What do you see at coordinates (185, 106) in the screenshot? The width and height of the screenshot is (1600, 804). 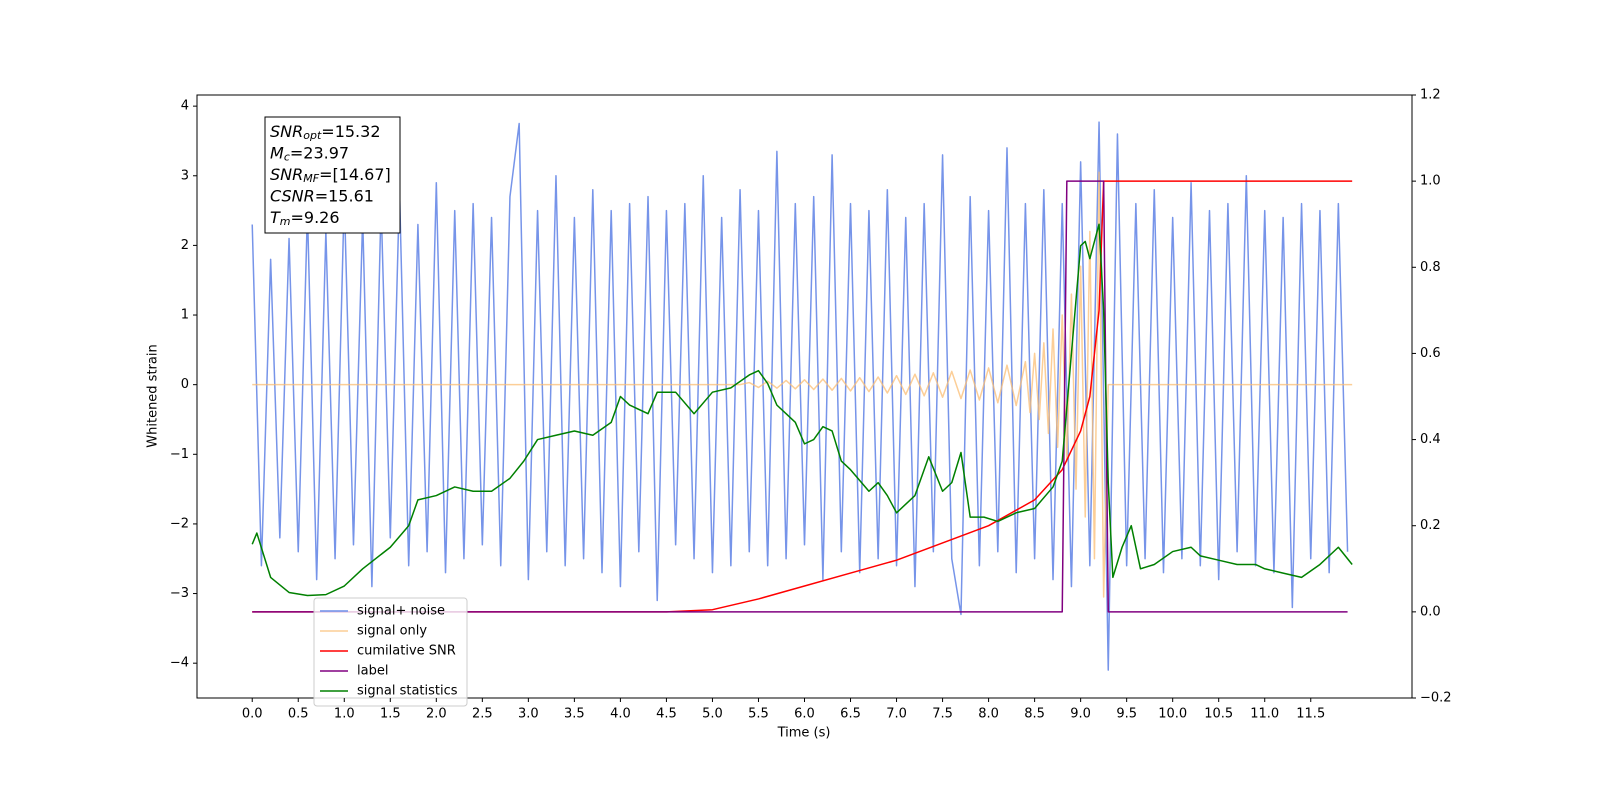 I see `y-tick-label: 4` at bounding box center [185, 106].